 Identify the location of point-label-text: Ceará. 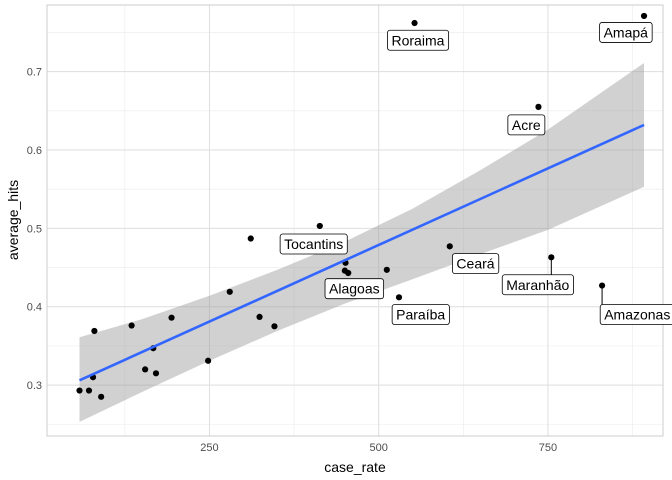
(475, 264).